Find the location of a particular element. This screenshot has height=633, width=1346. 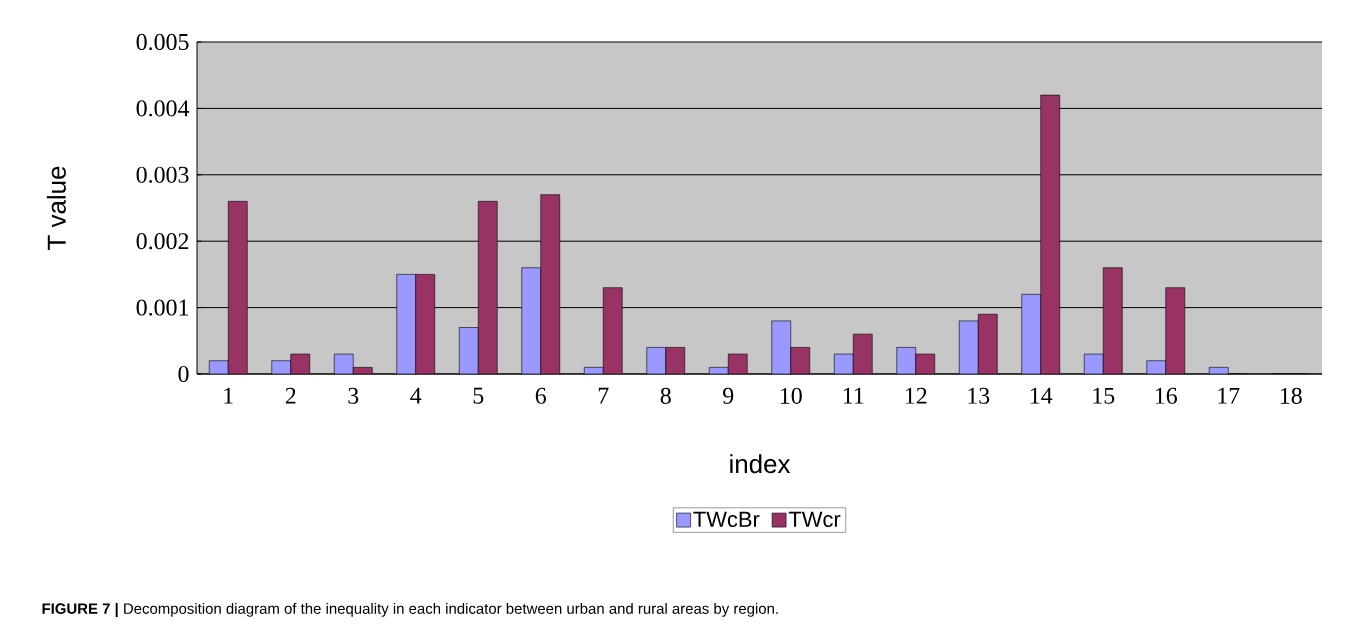

y-tick-label: 0.002 is located at coordinates (162, 241).